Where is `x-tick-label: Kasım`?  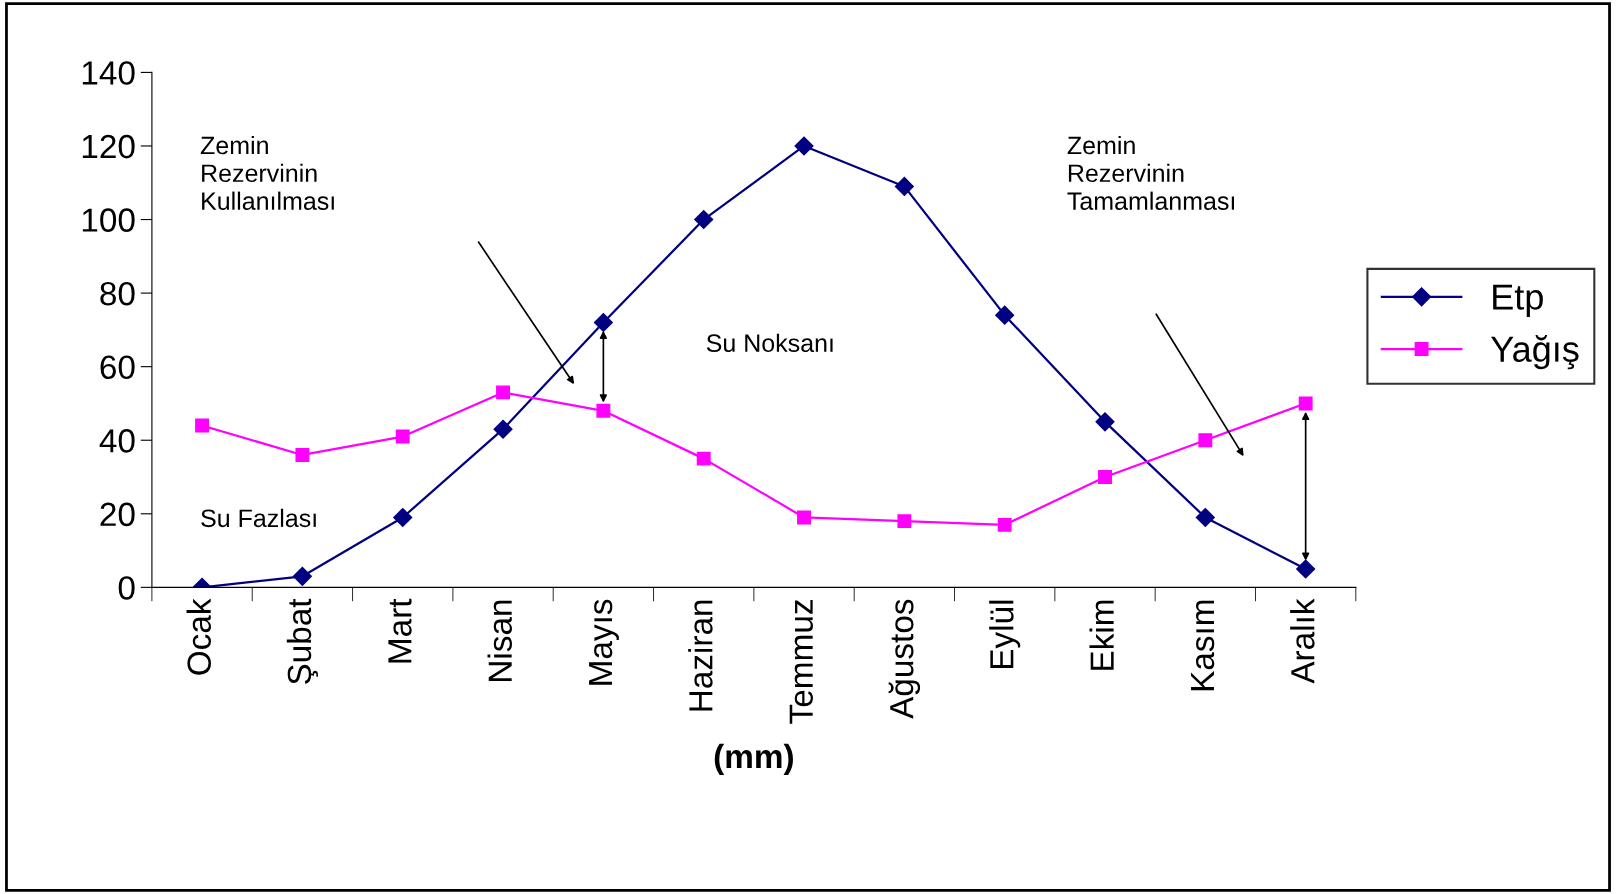 x-tick-label: Kasım is located at coordinates (1203, 645).